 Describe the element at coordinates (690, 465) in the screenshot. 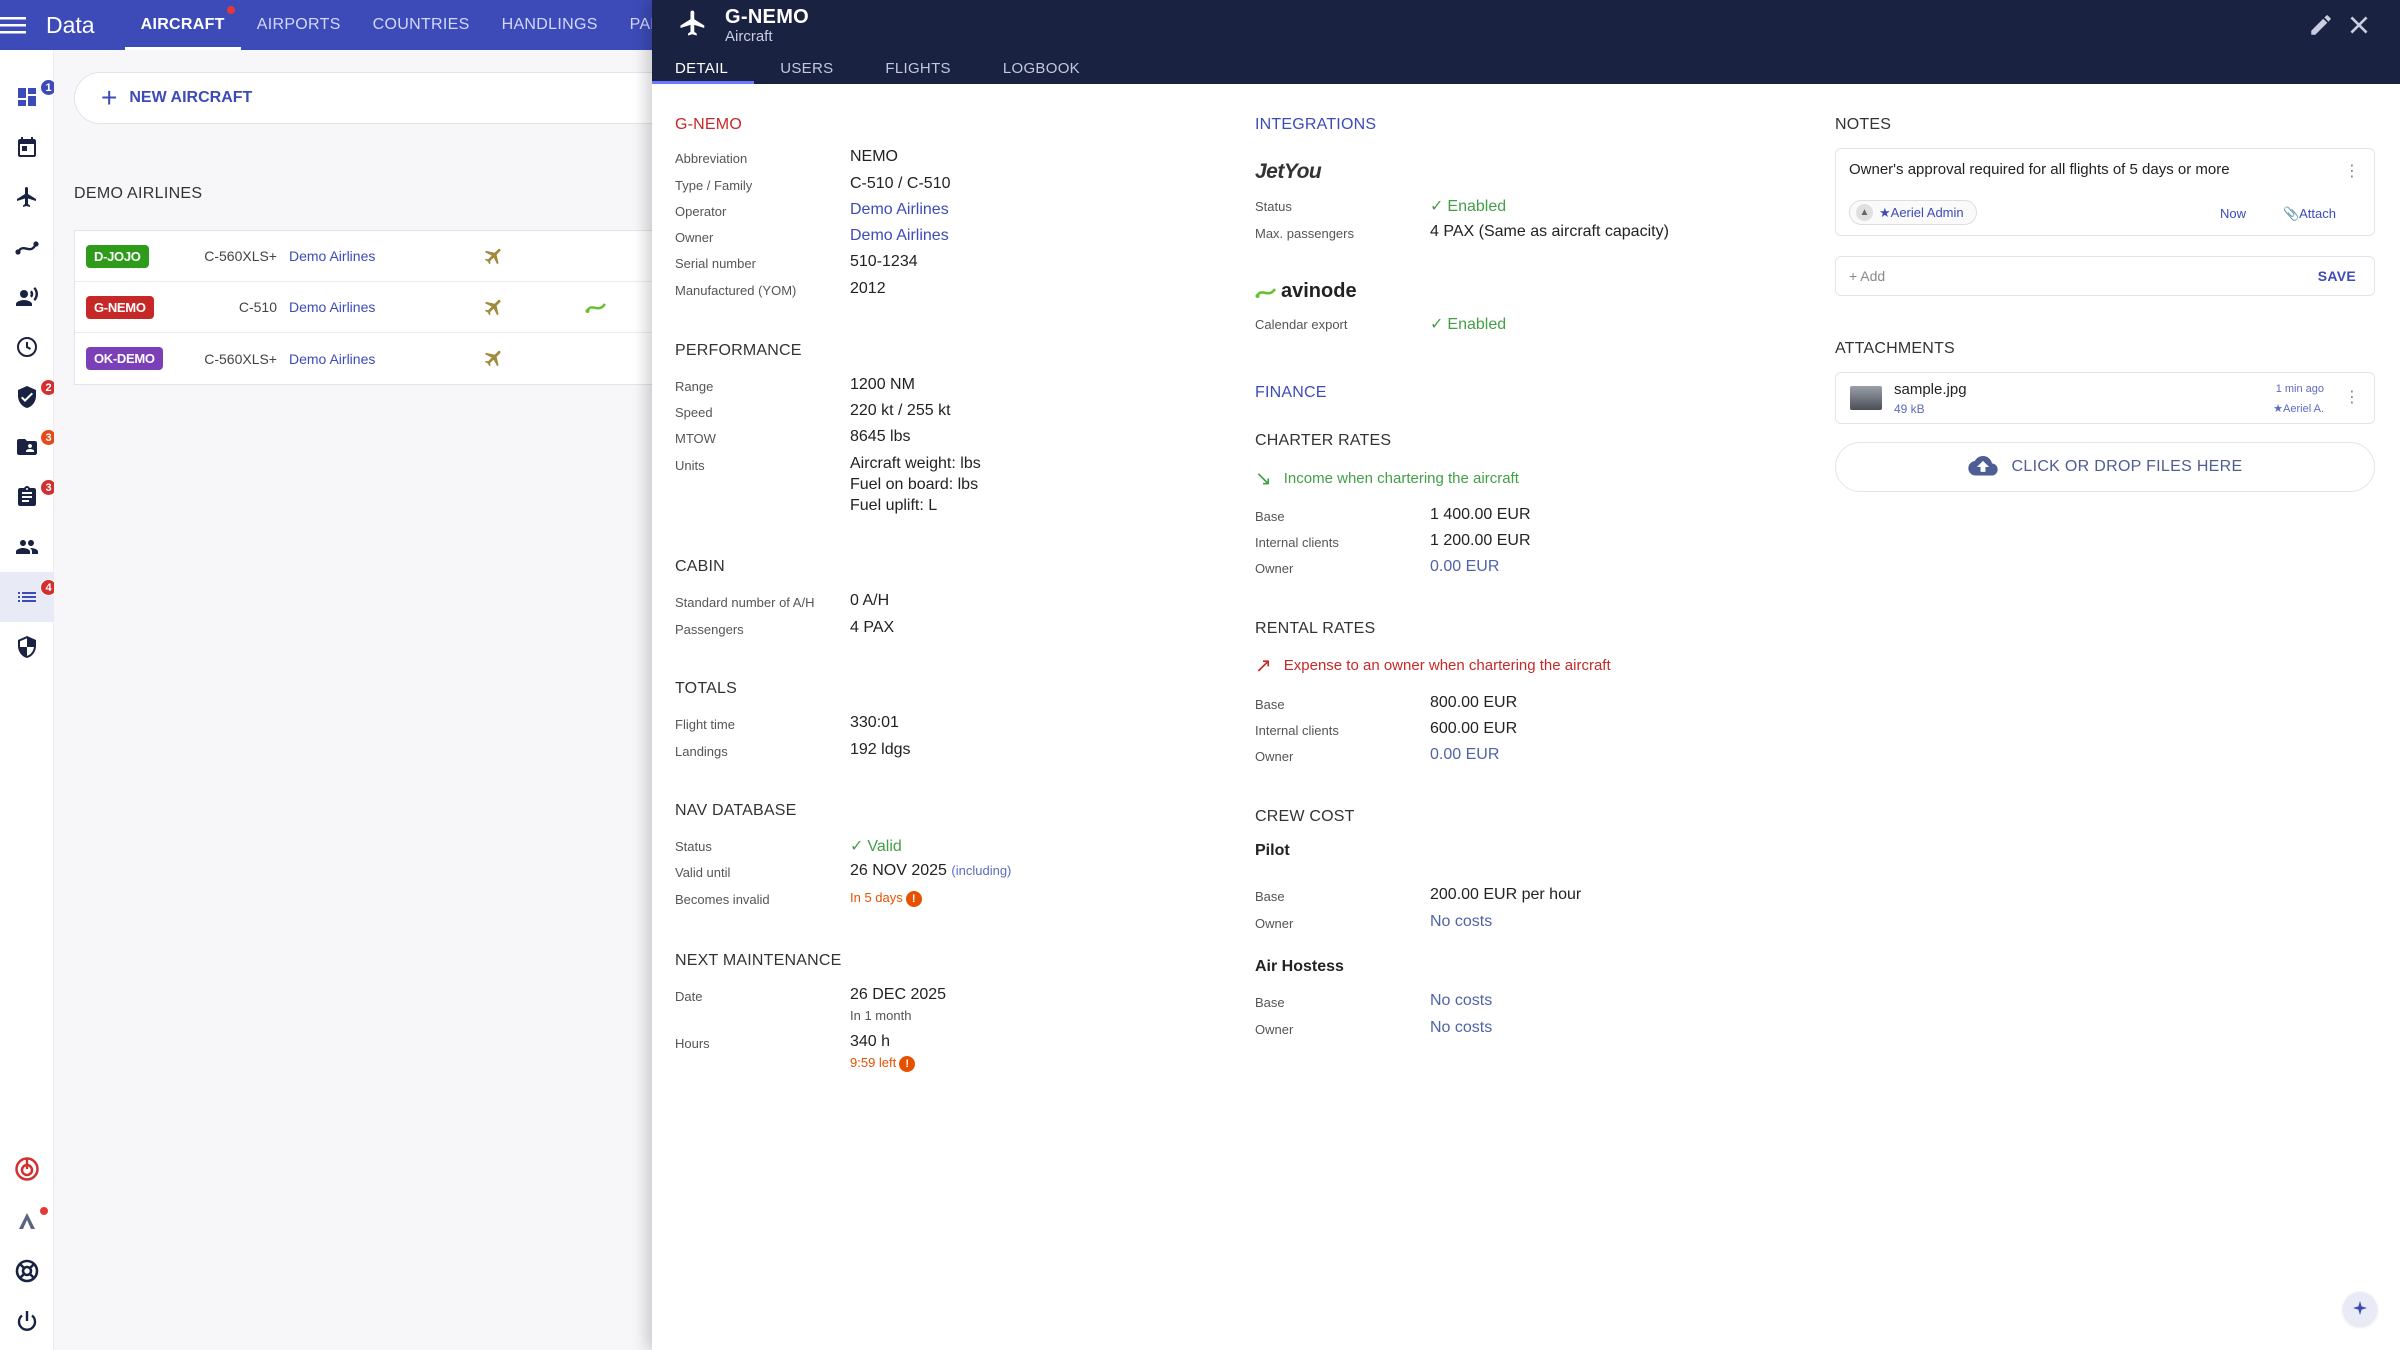

I see `field-label: Units` at that location.